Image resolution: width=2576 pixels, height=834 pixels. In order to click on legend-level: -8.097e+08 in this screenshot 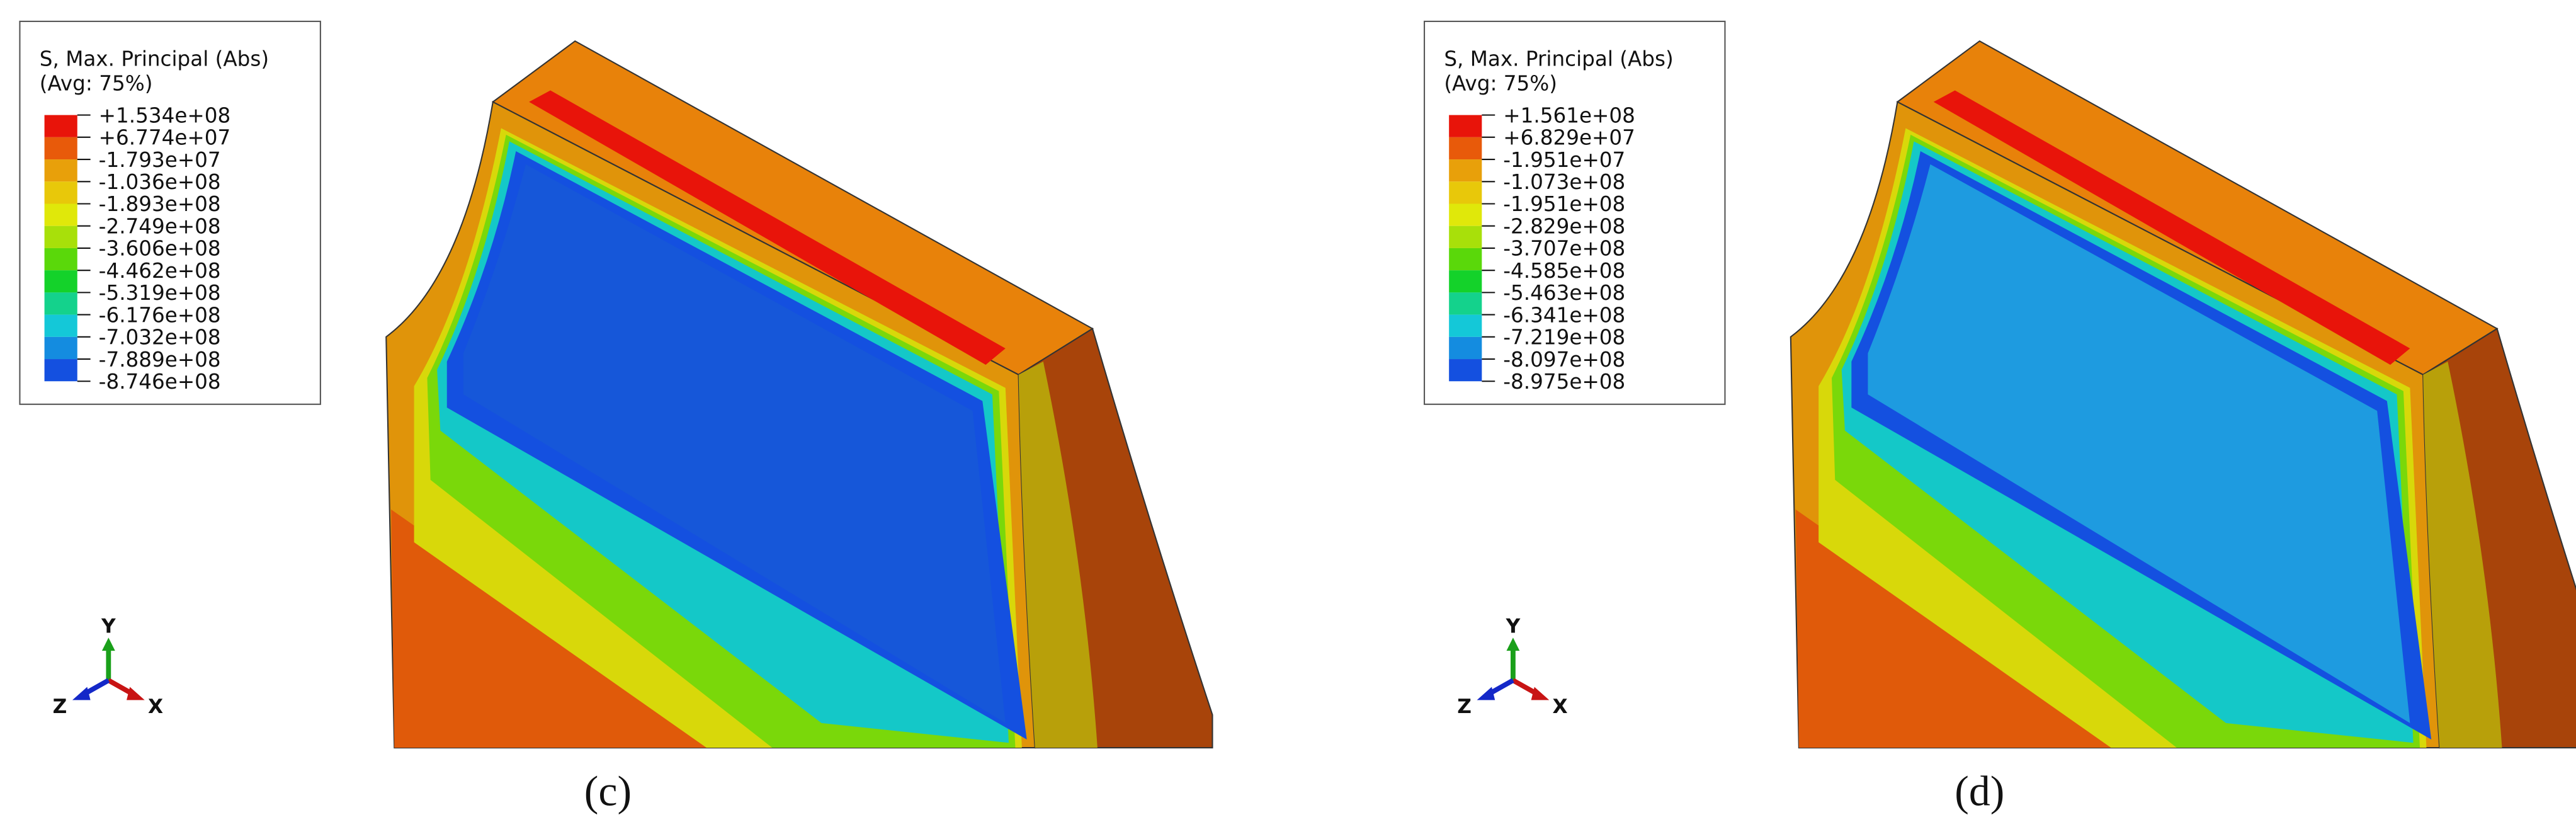, I will do `click(1564, 360)`.